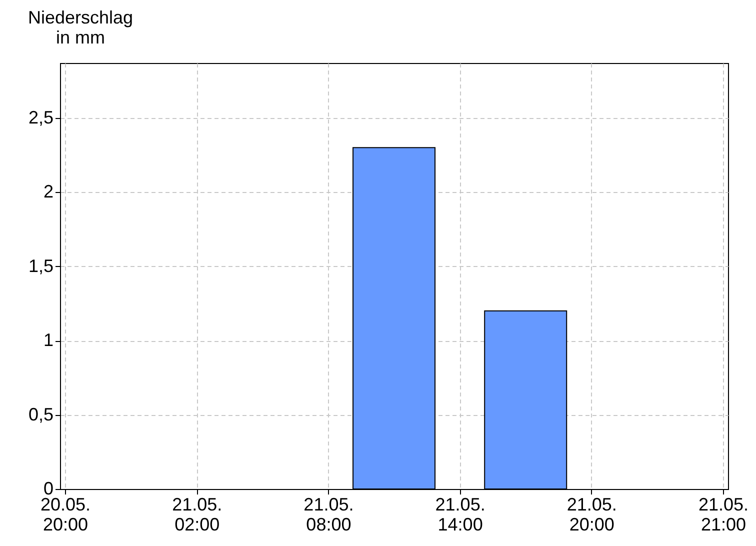  What do you see at coordinates (41, 266) in the screenshot?
I see `y-tick-label: 1,5` at bounding box center [41, 266].